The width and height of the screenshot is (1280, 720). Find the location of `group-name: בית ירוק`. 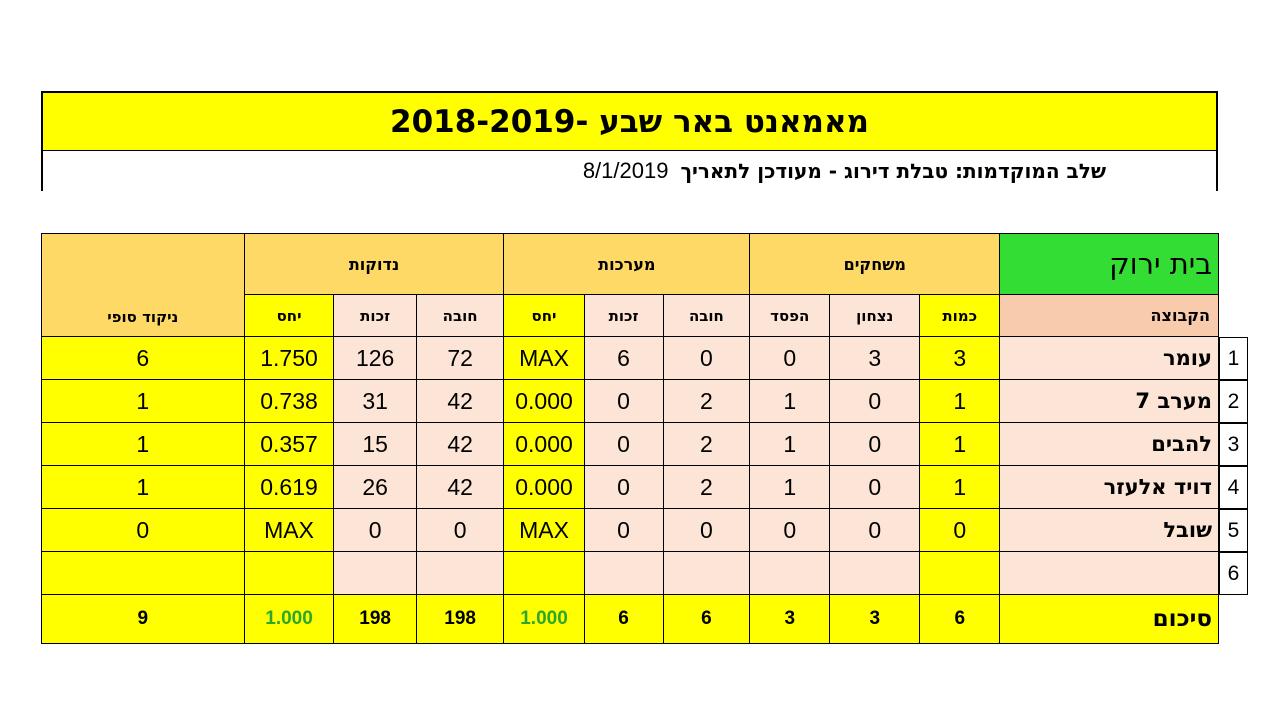

group-name: בית ירוק is located at coordinates (1109, 264).